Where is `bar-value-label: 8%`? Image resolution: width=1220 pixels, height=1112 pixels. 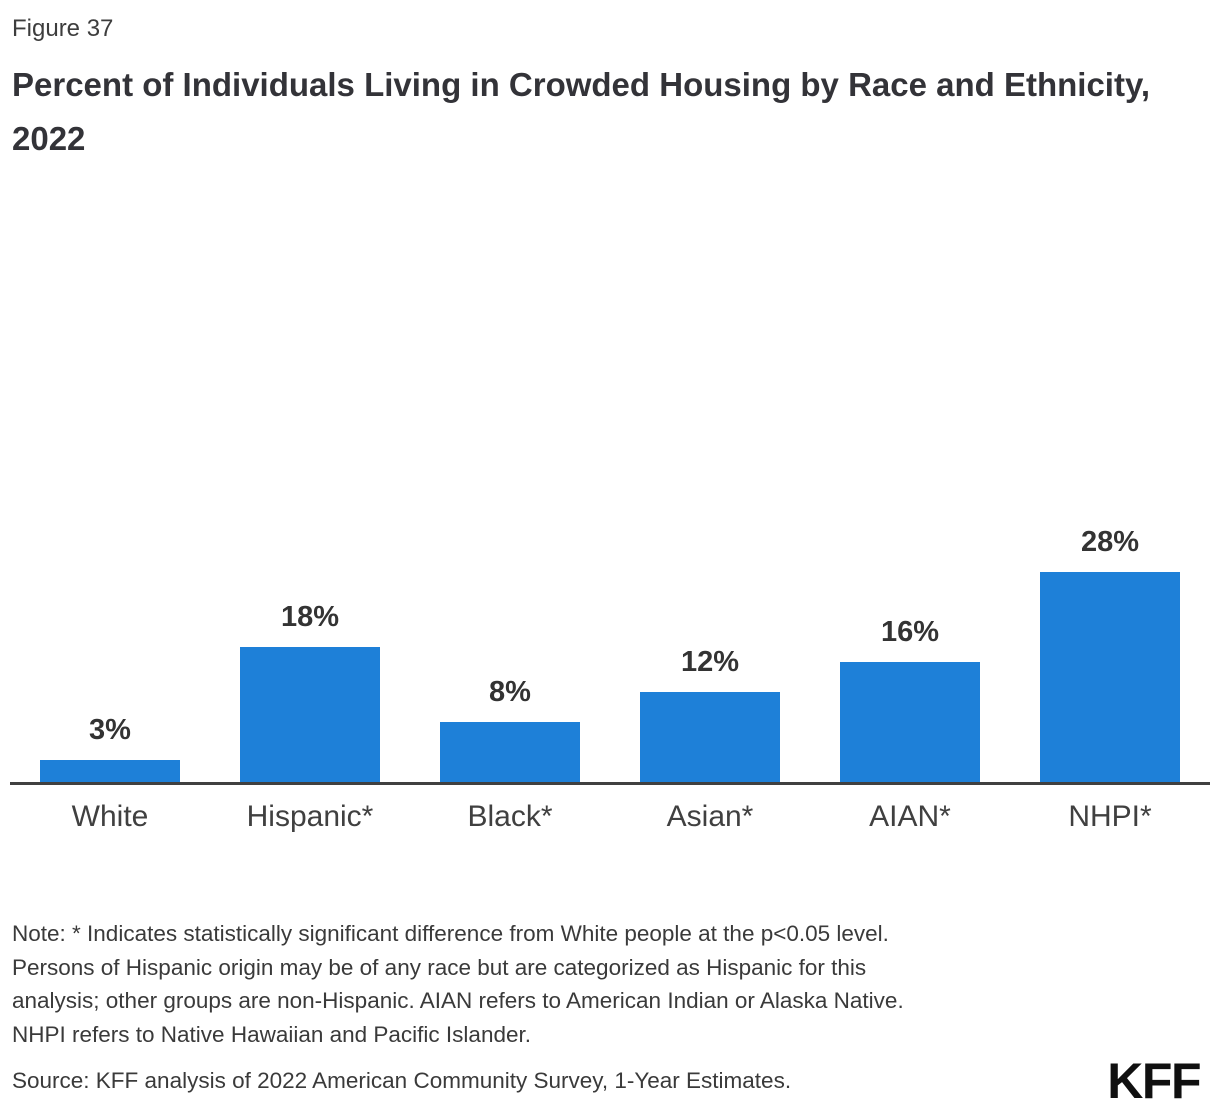 bar-value-label: 8% is located at coordinates (510, 692).